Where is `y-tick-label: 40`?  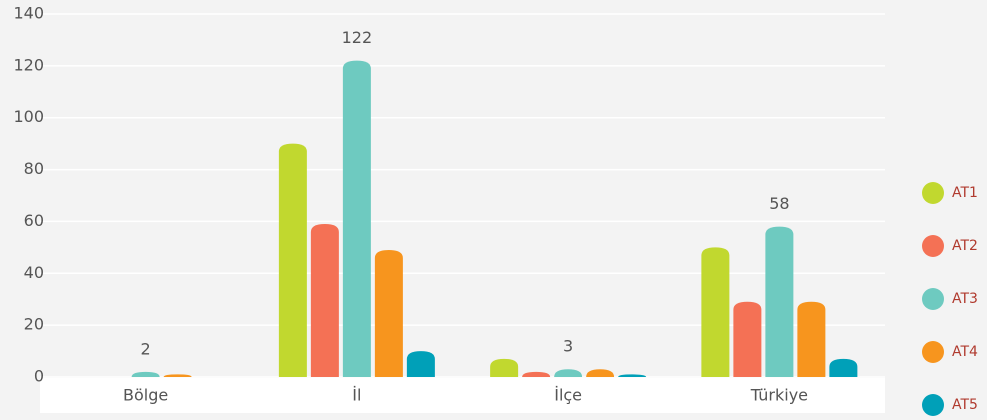 y-tick-label: 40 is located at coordinates (34, 272).